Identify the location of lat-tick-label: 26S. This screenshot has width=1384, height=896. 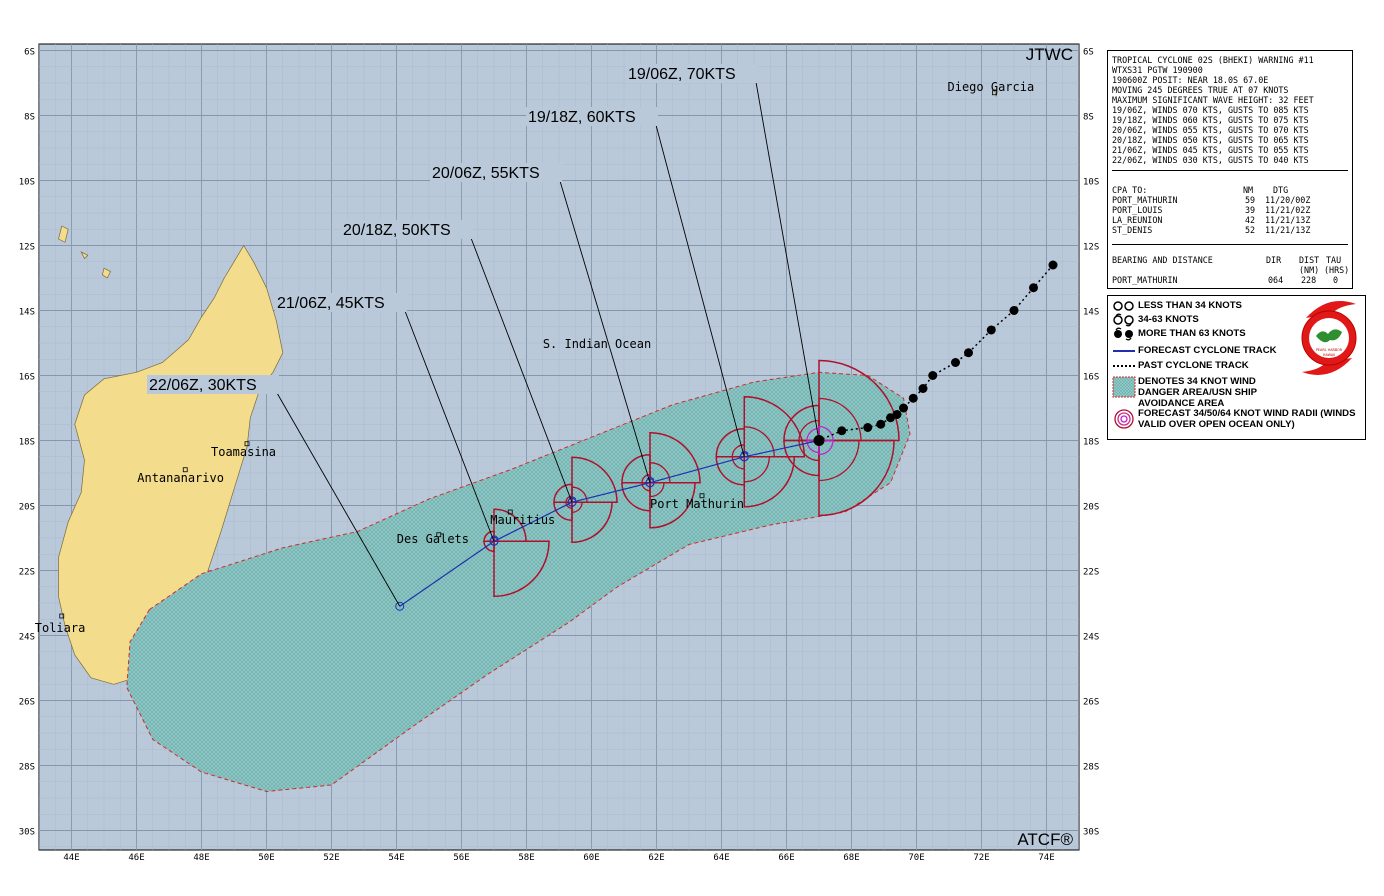
(1091, 703).